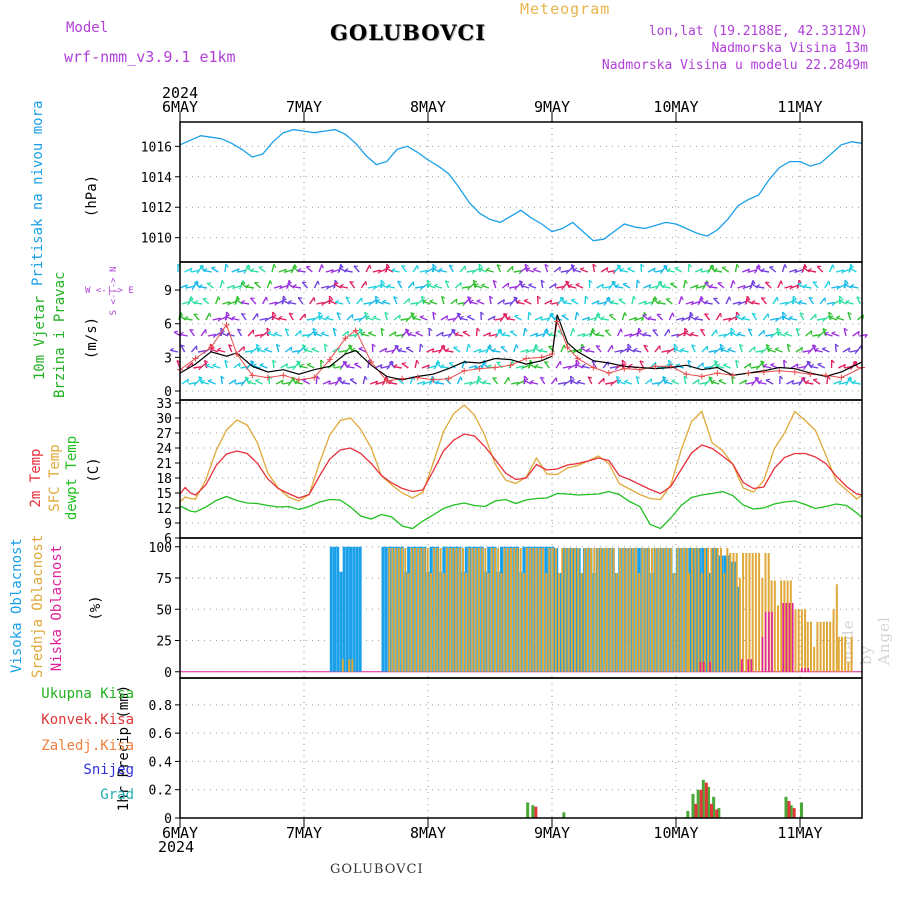 This screenshot has height=900, width=900. Describe the element at coordinates (40, 338) in the screenshot. I see `wind-label-1: 10m Vjetar` at that location.